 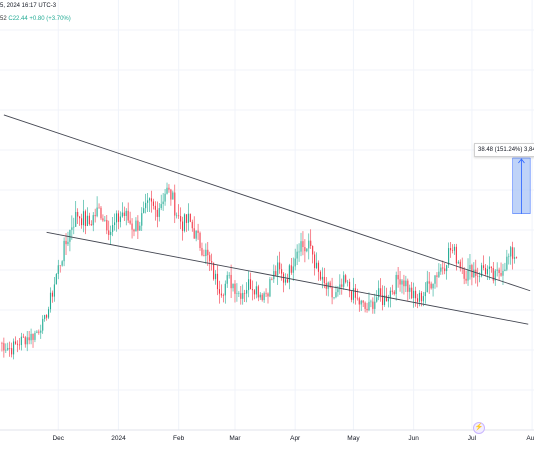 What do you see at coordinates (479, 428) in the screenshot?
I see `lightning-icon: ⚡` at bounding box center [479, 428].